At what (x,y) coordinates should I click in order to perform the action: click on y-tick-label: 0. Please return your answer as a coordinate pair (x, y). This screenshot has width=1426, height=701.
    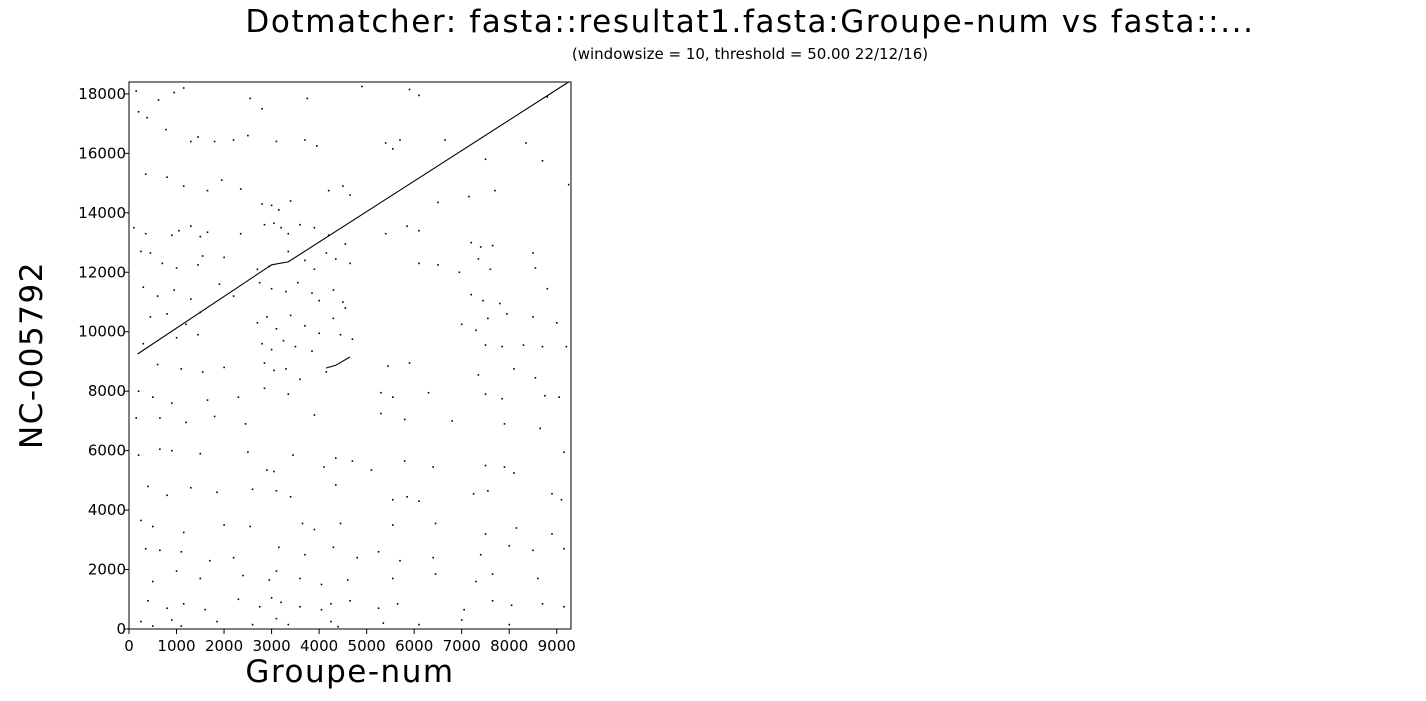
    Looking at the image, I should click on (121, 629).